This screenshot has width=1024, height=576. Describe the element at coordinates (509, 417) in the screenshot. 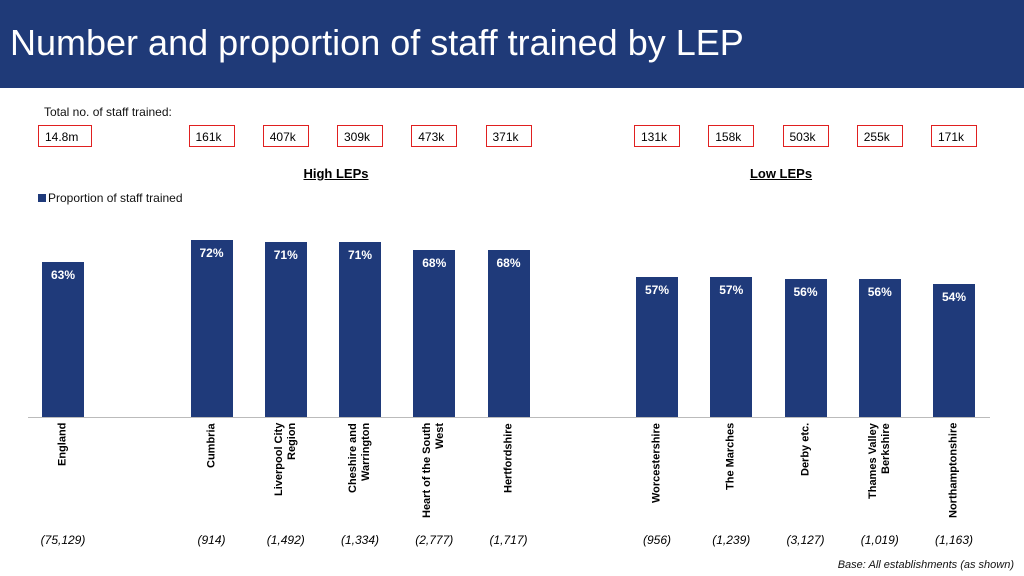

I see `axis-line` at that location.